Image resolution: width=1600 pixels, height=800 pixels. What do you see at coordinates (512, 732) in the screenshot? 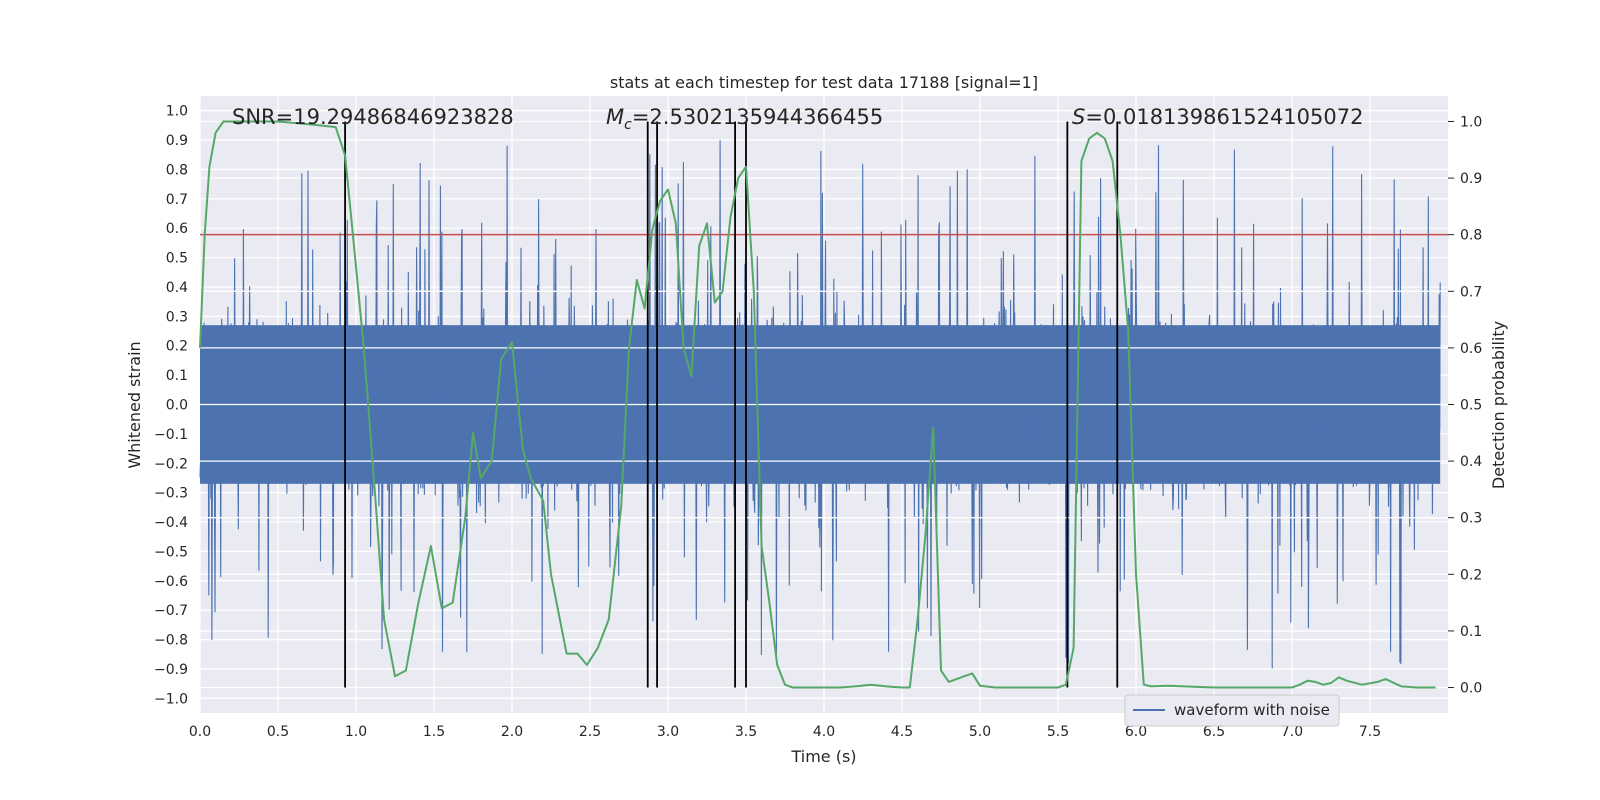
I see `x-tick-label: 2.0` at bounding box center [512, 732].